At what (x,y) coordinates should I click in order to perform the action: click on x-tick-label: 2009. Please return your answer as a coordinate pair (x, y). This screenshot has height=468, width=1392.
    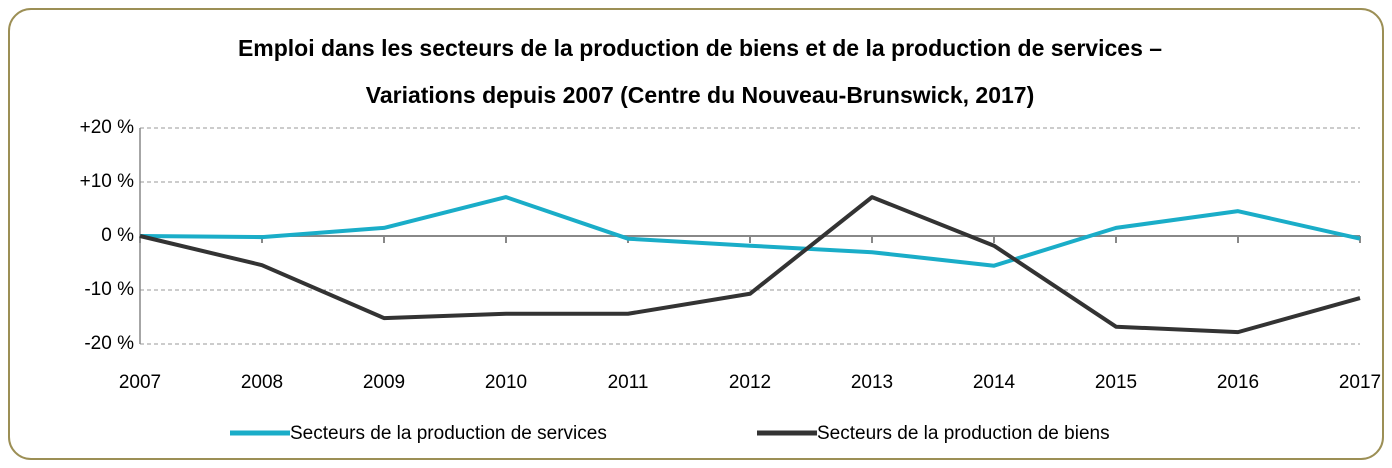
    Looking at the image, I should click on (384, 382).